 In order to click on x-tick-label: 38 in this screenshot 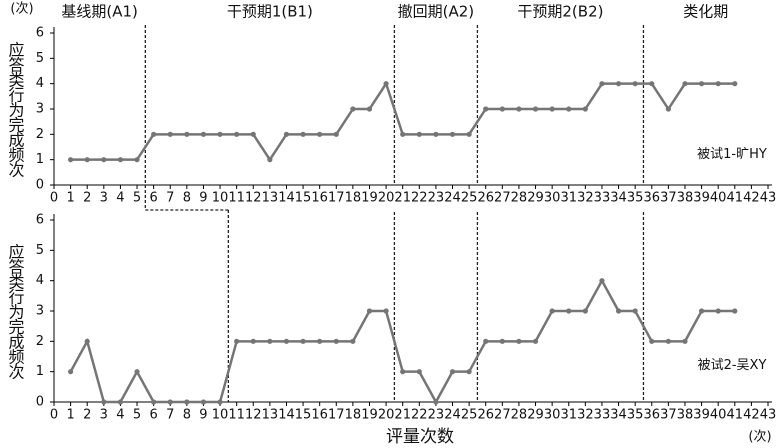, I will do `click(685, 415)`.